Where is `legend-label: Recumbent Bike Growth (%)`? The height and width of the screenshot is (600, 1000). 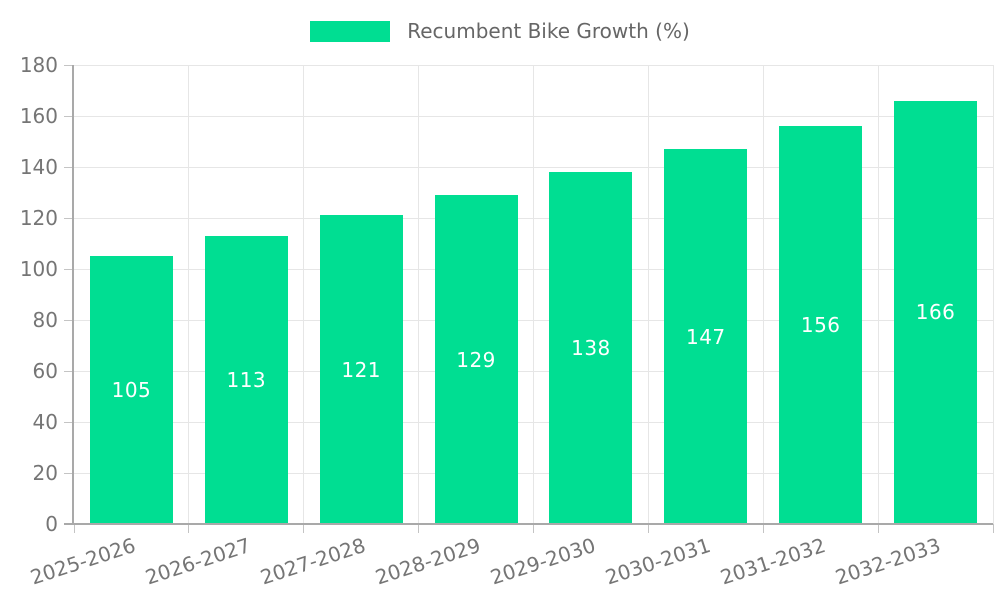
legend-label: Recumbent Bike Growth (%) is located at coordinates (548, 31).